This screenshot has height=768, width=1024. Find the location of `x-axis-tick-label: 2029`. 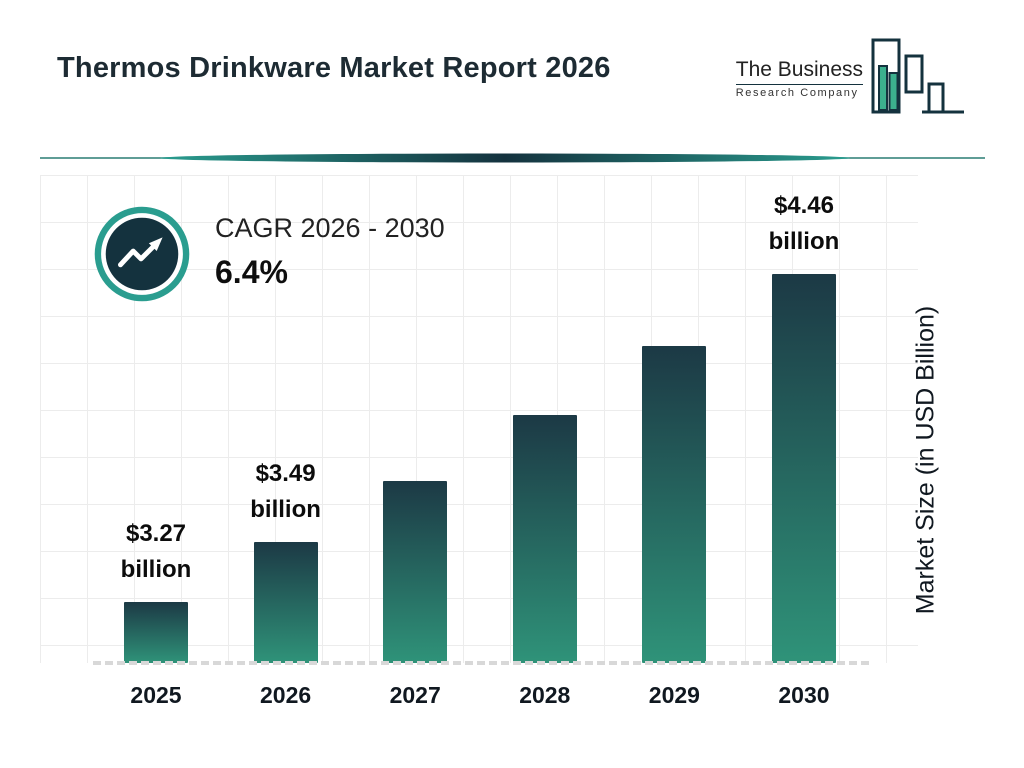

x-axis-tick-label: 2029 is located at coordinates (674, 695).